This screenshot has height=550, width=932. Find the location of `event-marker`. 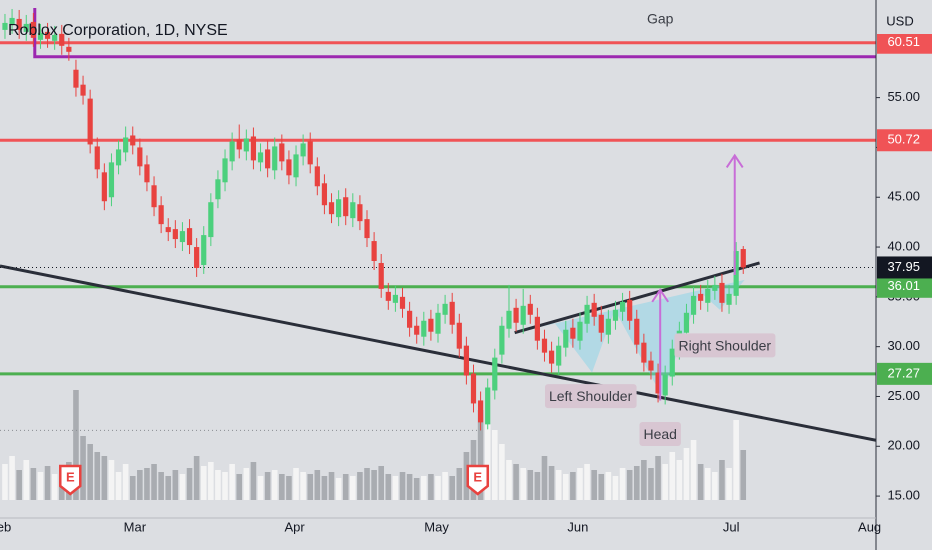

event-marker is located at coordinates (70, 480).